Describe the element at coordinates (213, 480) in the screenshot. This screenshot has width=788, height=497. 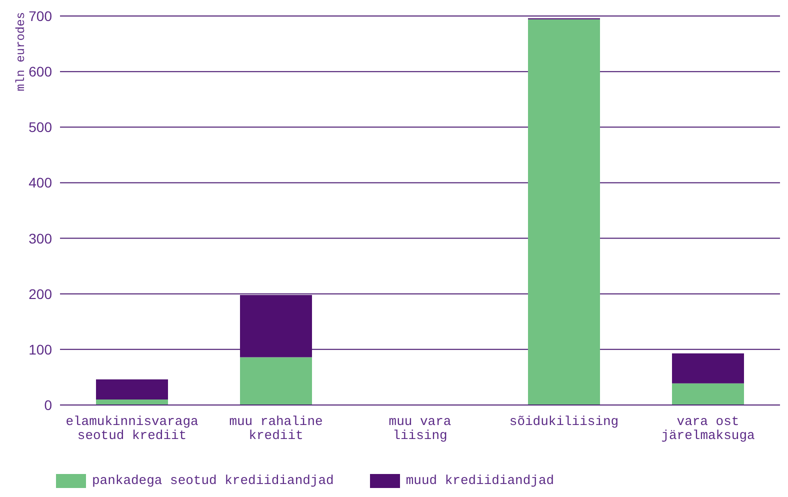
I see `legend-label: pankadega seotud krediidiandjad` at that location.